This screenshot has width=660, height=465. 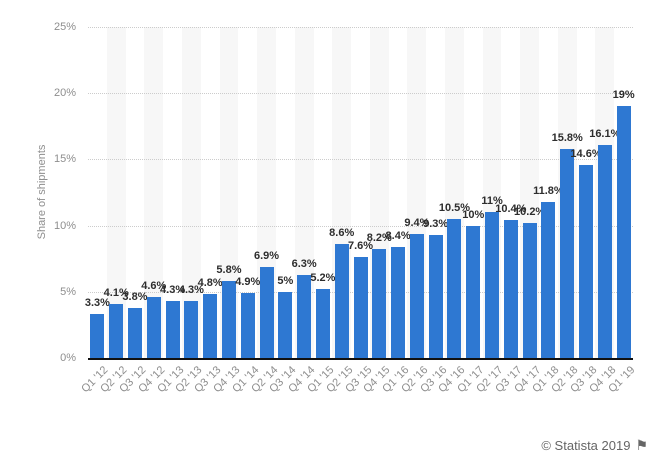 I want to click on bar-value-label: 4.6%, so click(x=154, y=286).